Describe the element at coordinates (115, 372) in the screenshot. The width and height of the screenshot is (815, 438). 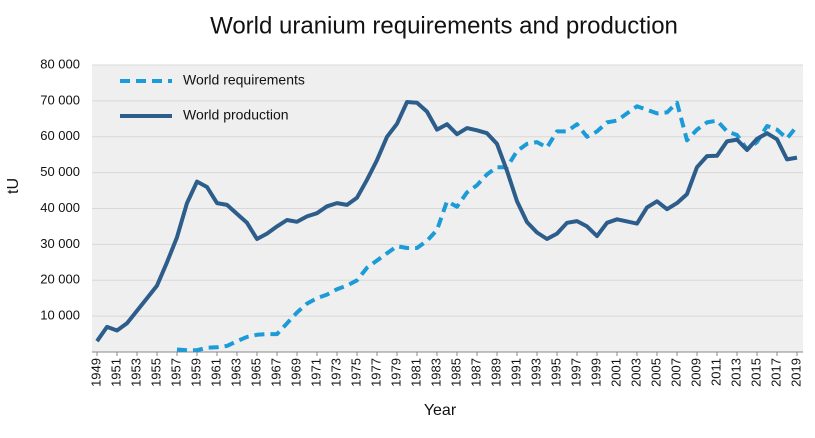
I see `x-tick-label: 1951` at that location.